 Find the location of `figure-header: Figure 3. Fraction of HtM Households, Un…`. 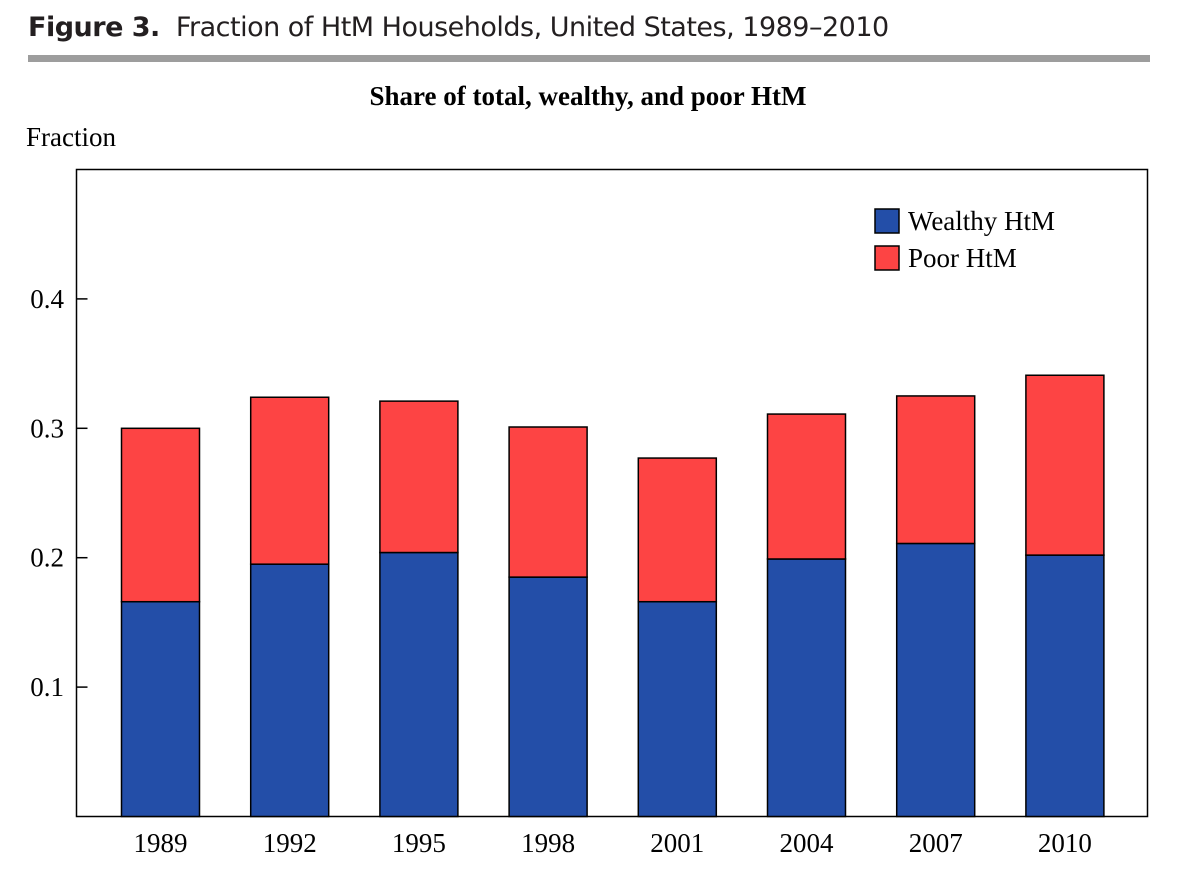

figure-header: Figure 3. Fraction of HtM Households, Un… is located at coordinates (458, 27).